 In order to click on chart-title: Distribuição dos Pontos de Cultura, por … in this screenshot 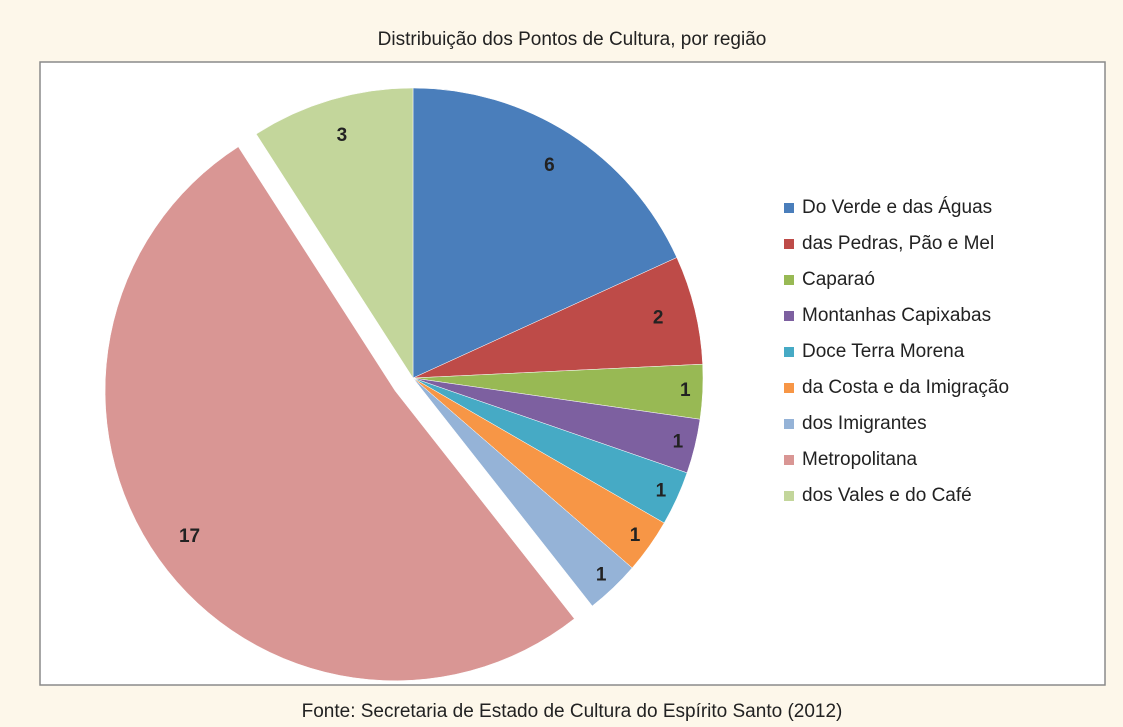, I will do `click(572, 39)`.